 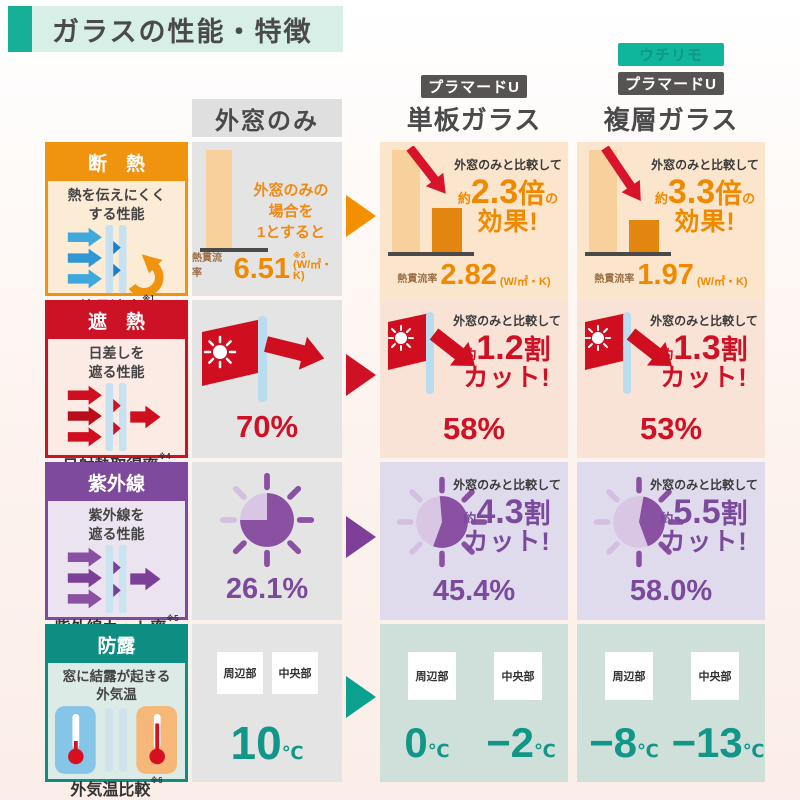 I want to click on uv-cut-value: 58.0%, so click(x=671, y=591).